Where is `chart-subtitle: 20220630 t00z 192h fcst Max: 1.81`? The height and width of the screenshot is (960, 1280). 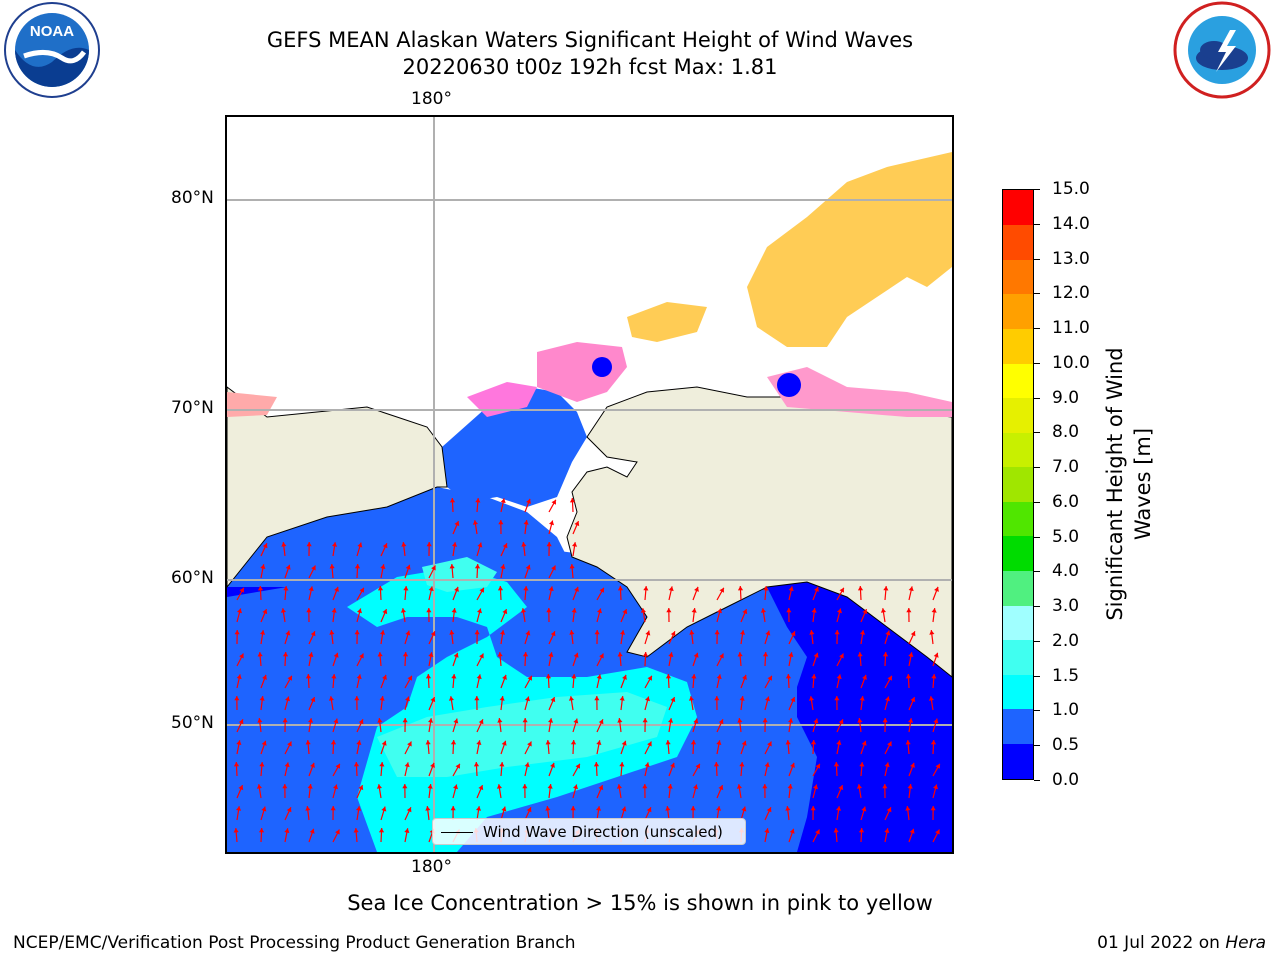
chart-subtitle: 20220630 t00z 192h fcst Max: 1.81 is located at coordinates (590, 67).